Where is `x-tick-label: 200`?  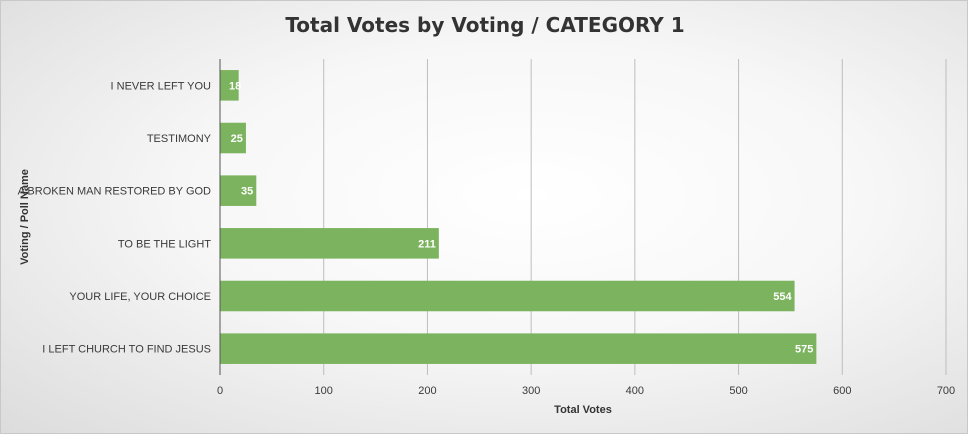 x-tick-label: 200 is located at coordinates (427, 391).